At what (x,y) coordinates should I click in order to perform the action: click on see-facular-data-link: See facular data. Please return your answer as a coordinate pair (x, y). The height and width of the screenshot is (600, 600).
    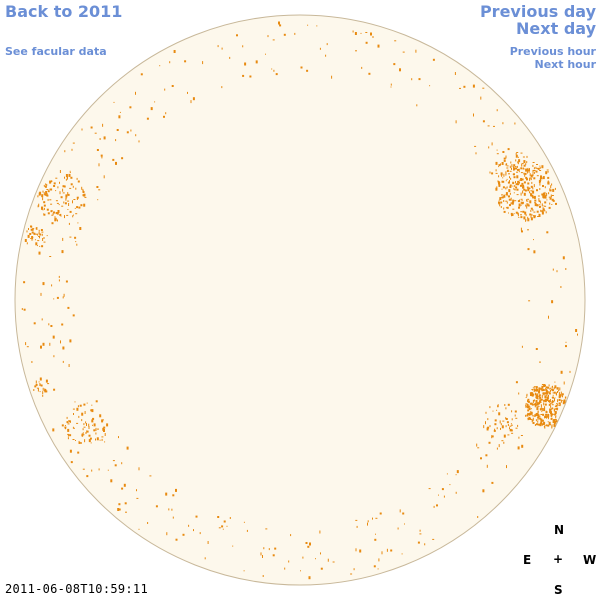
    Looking at the image, I should click on (56, 51).